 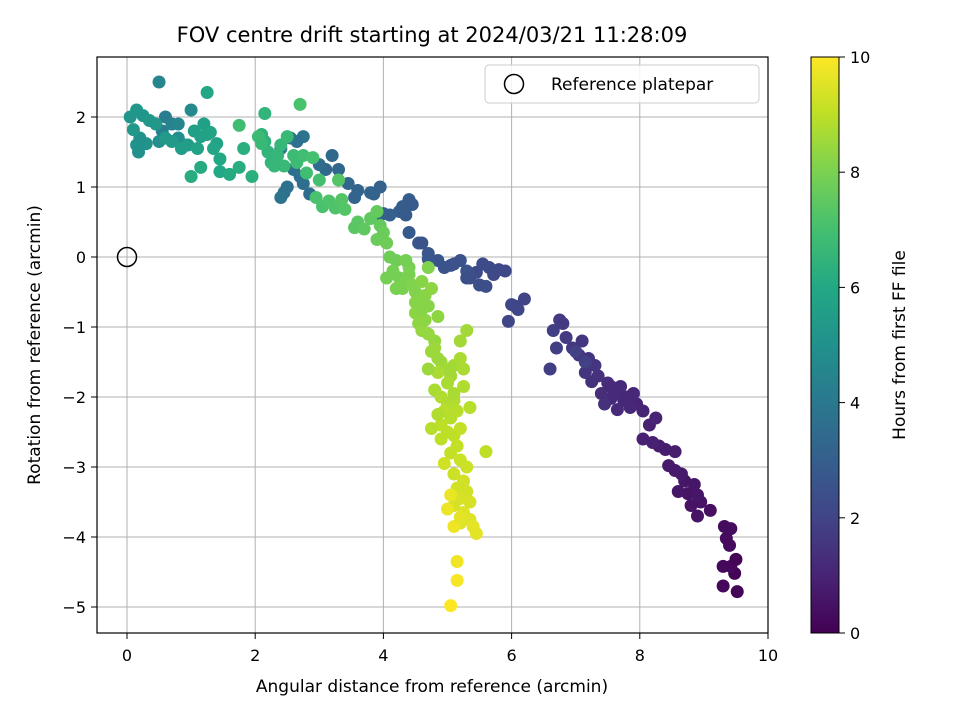 I want to click on y-tick-label: −3, so click(x=74, y=467).